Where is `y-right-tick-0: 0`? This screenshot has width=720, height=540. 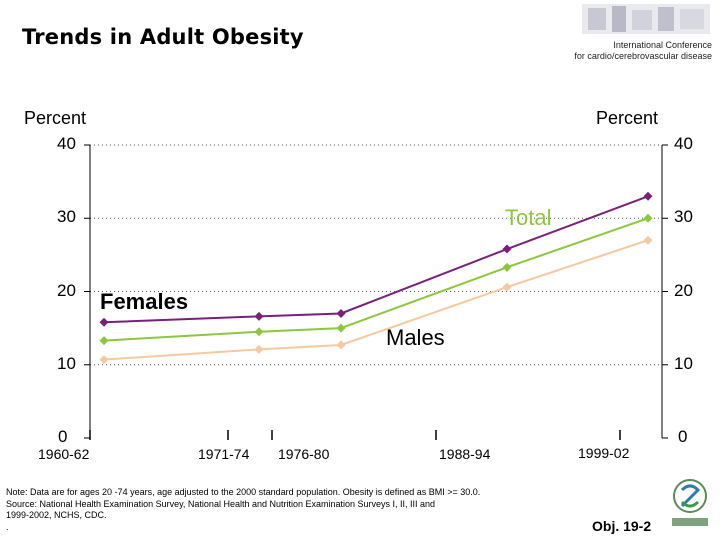
y-right-tick-0: 0 is located at coordinates (683, 436).